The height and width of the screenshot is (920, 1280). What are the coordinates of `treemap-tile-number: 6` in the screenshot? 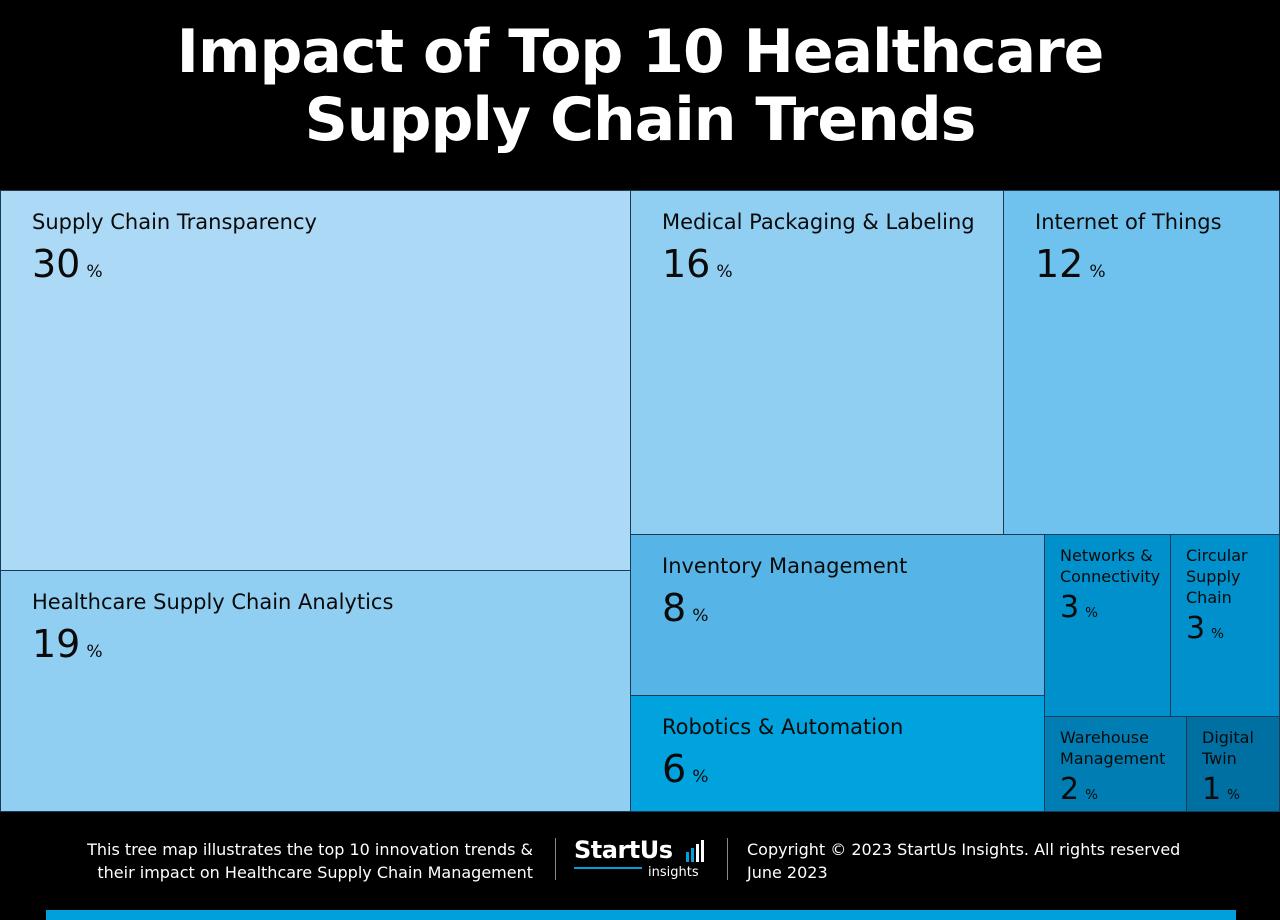 It's located at (674, 769).